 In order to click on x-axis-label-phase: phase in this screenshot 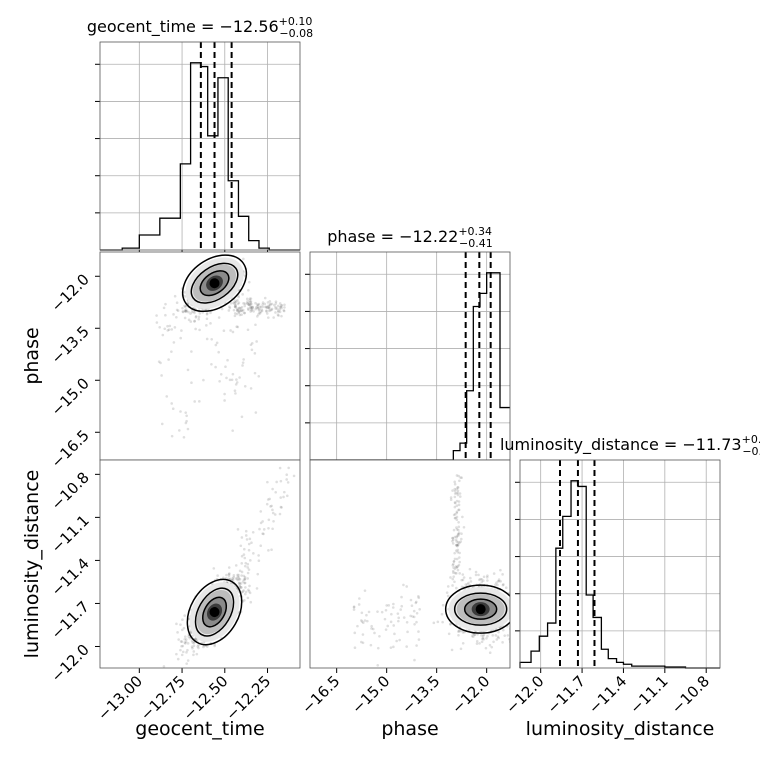, I will do `click(409, 729)`.